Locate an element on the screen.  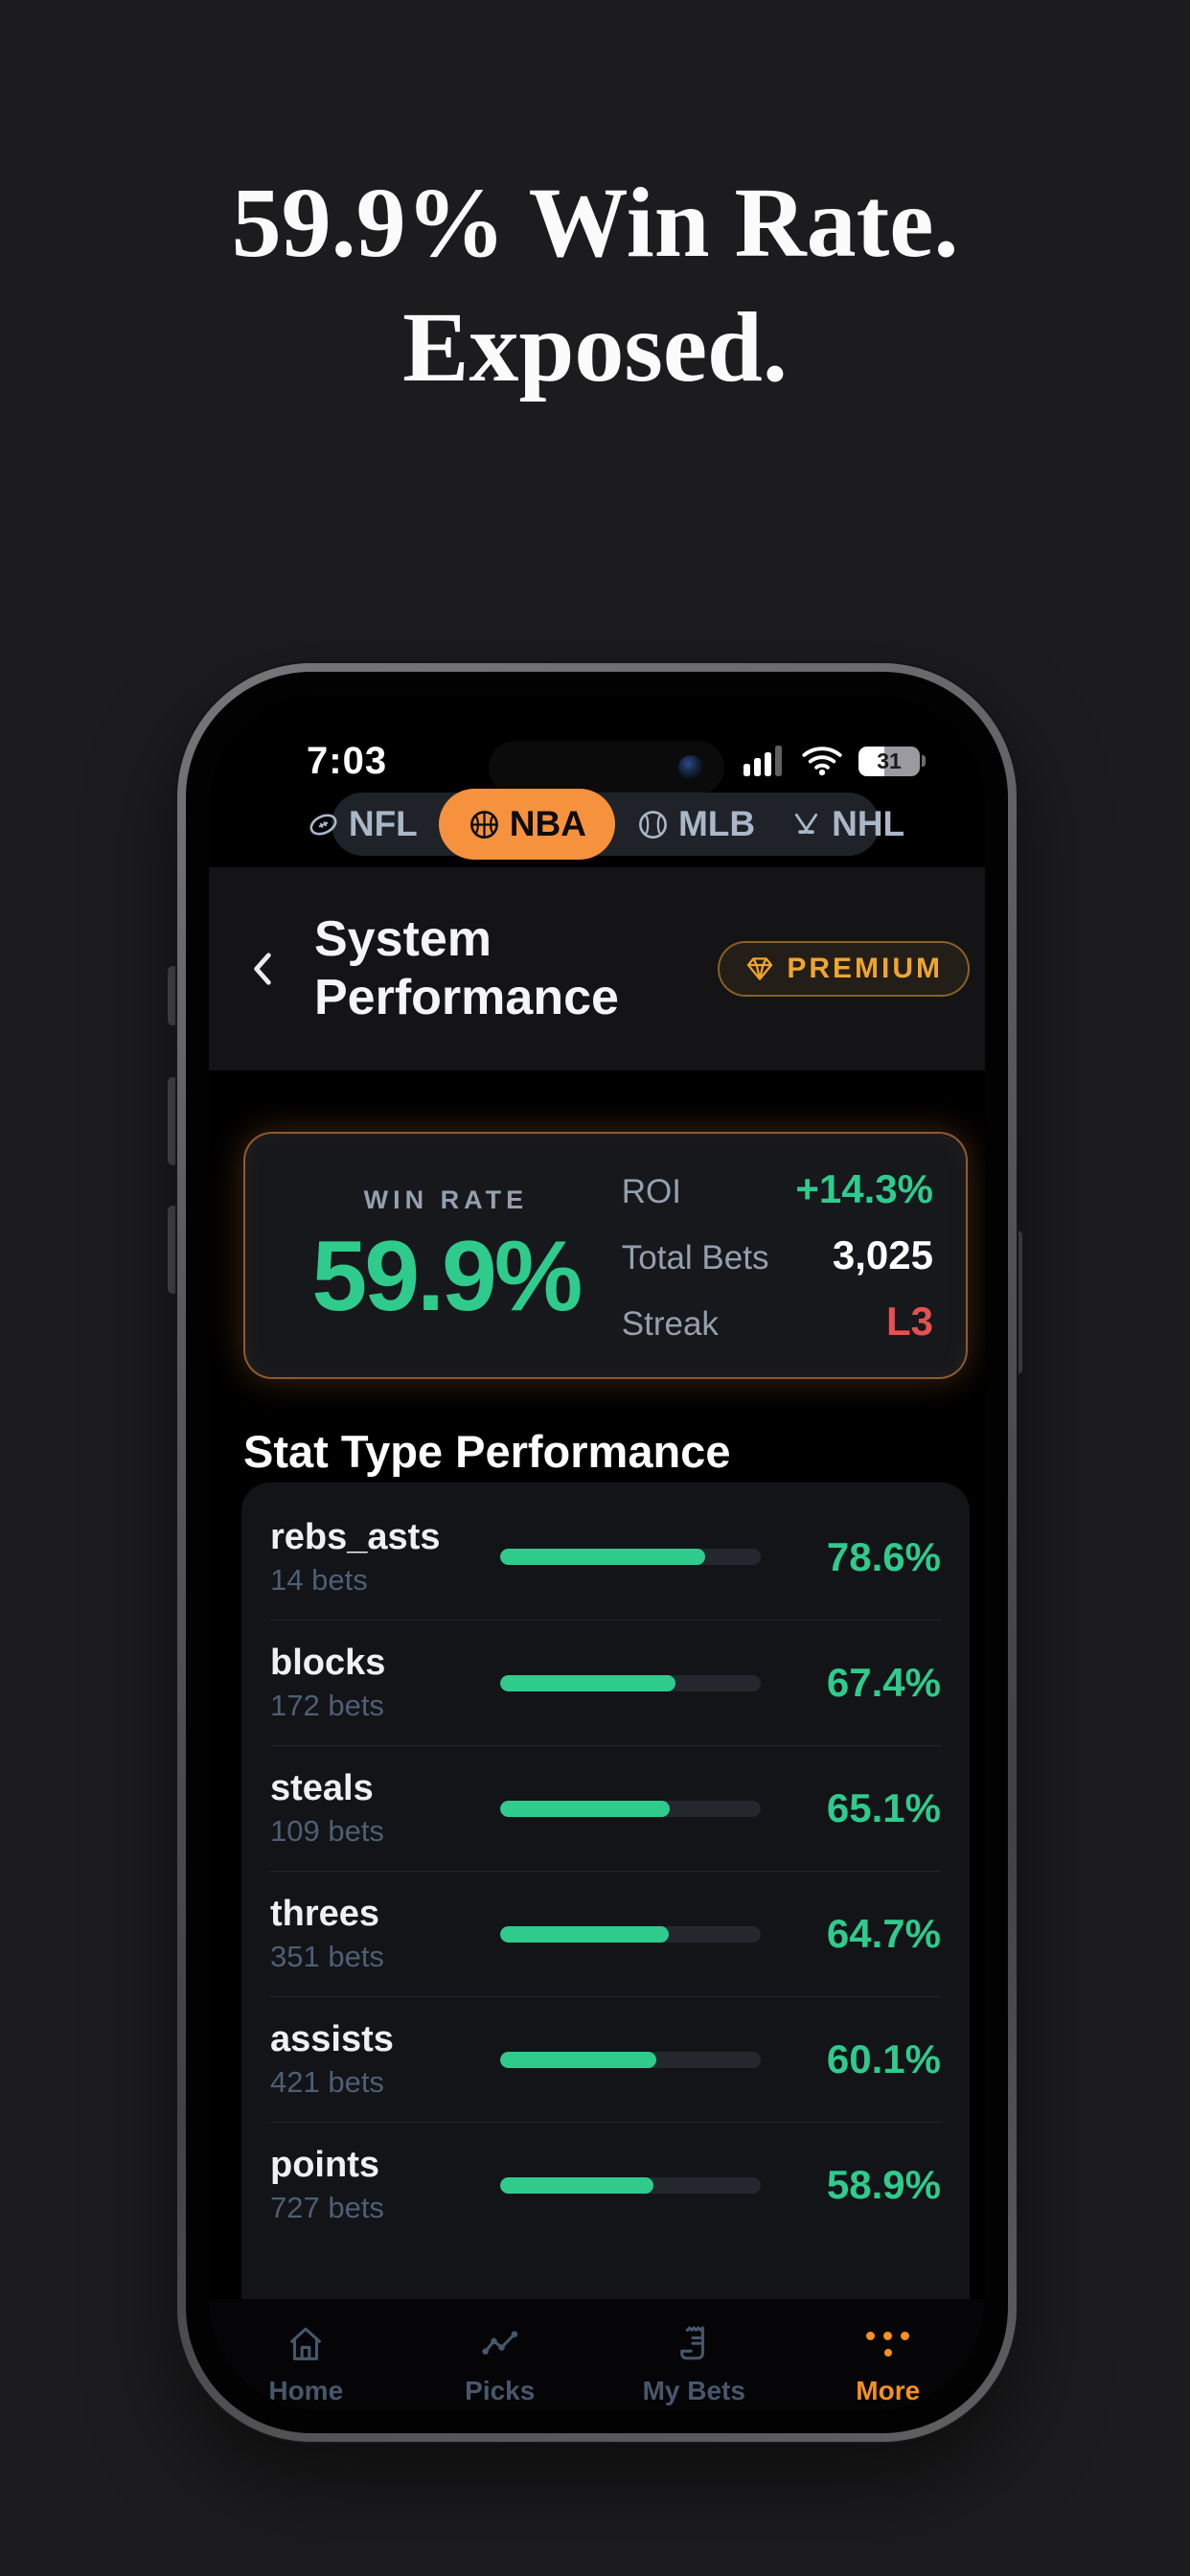
stat-row-assists: assists 421 bets 60.1% is located at coordinates (606, 2059).